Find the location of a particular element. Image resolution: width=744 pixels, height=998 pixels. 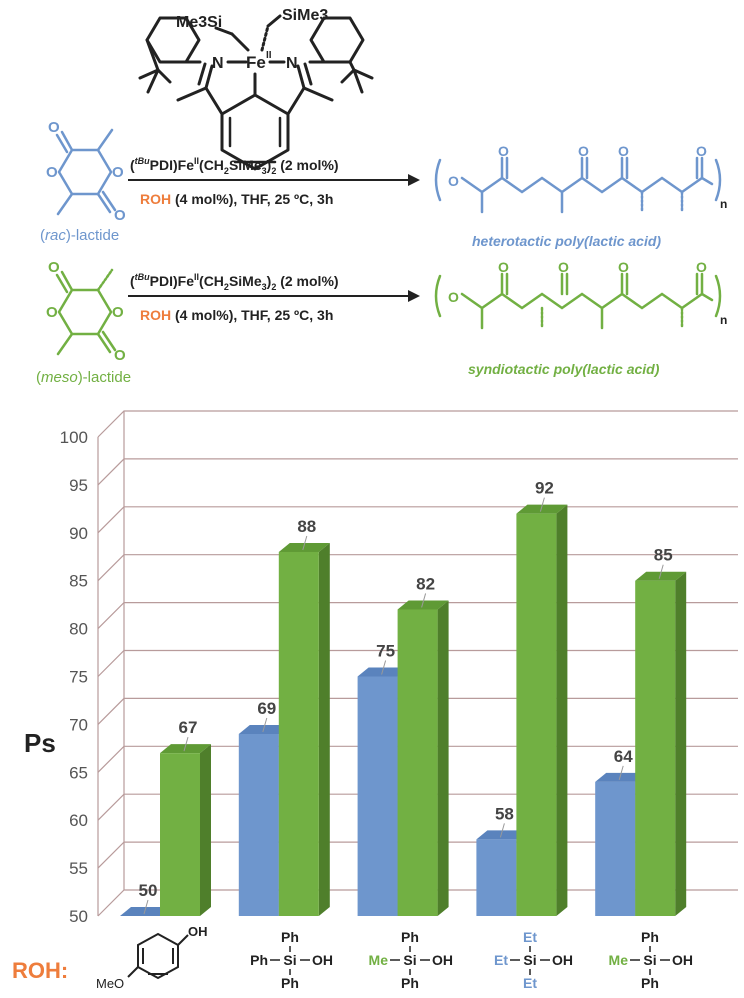

syndio-n-subscript: n is located at coordinates (723, 320).